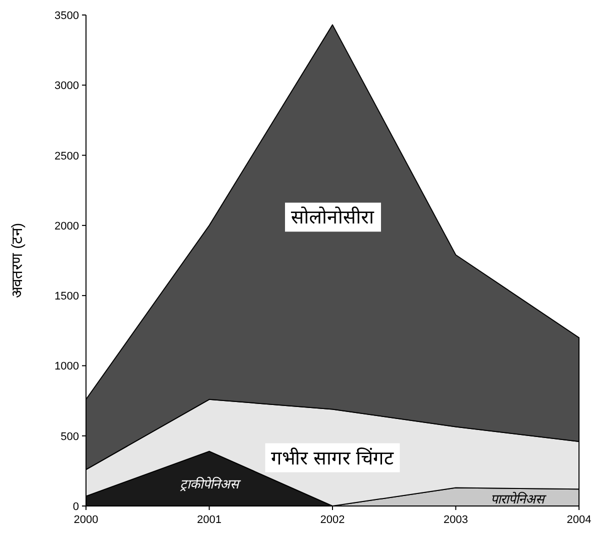  What do you see at coordinates (210, 484) in the screenshot?
I see `series-label: ट्राकीपेनिअस` at bounding box center [210, 484].